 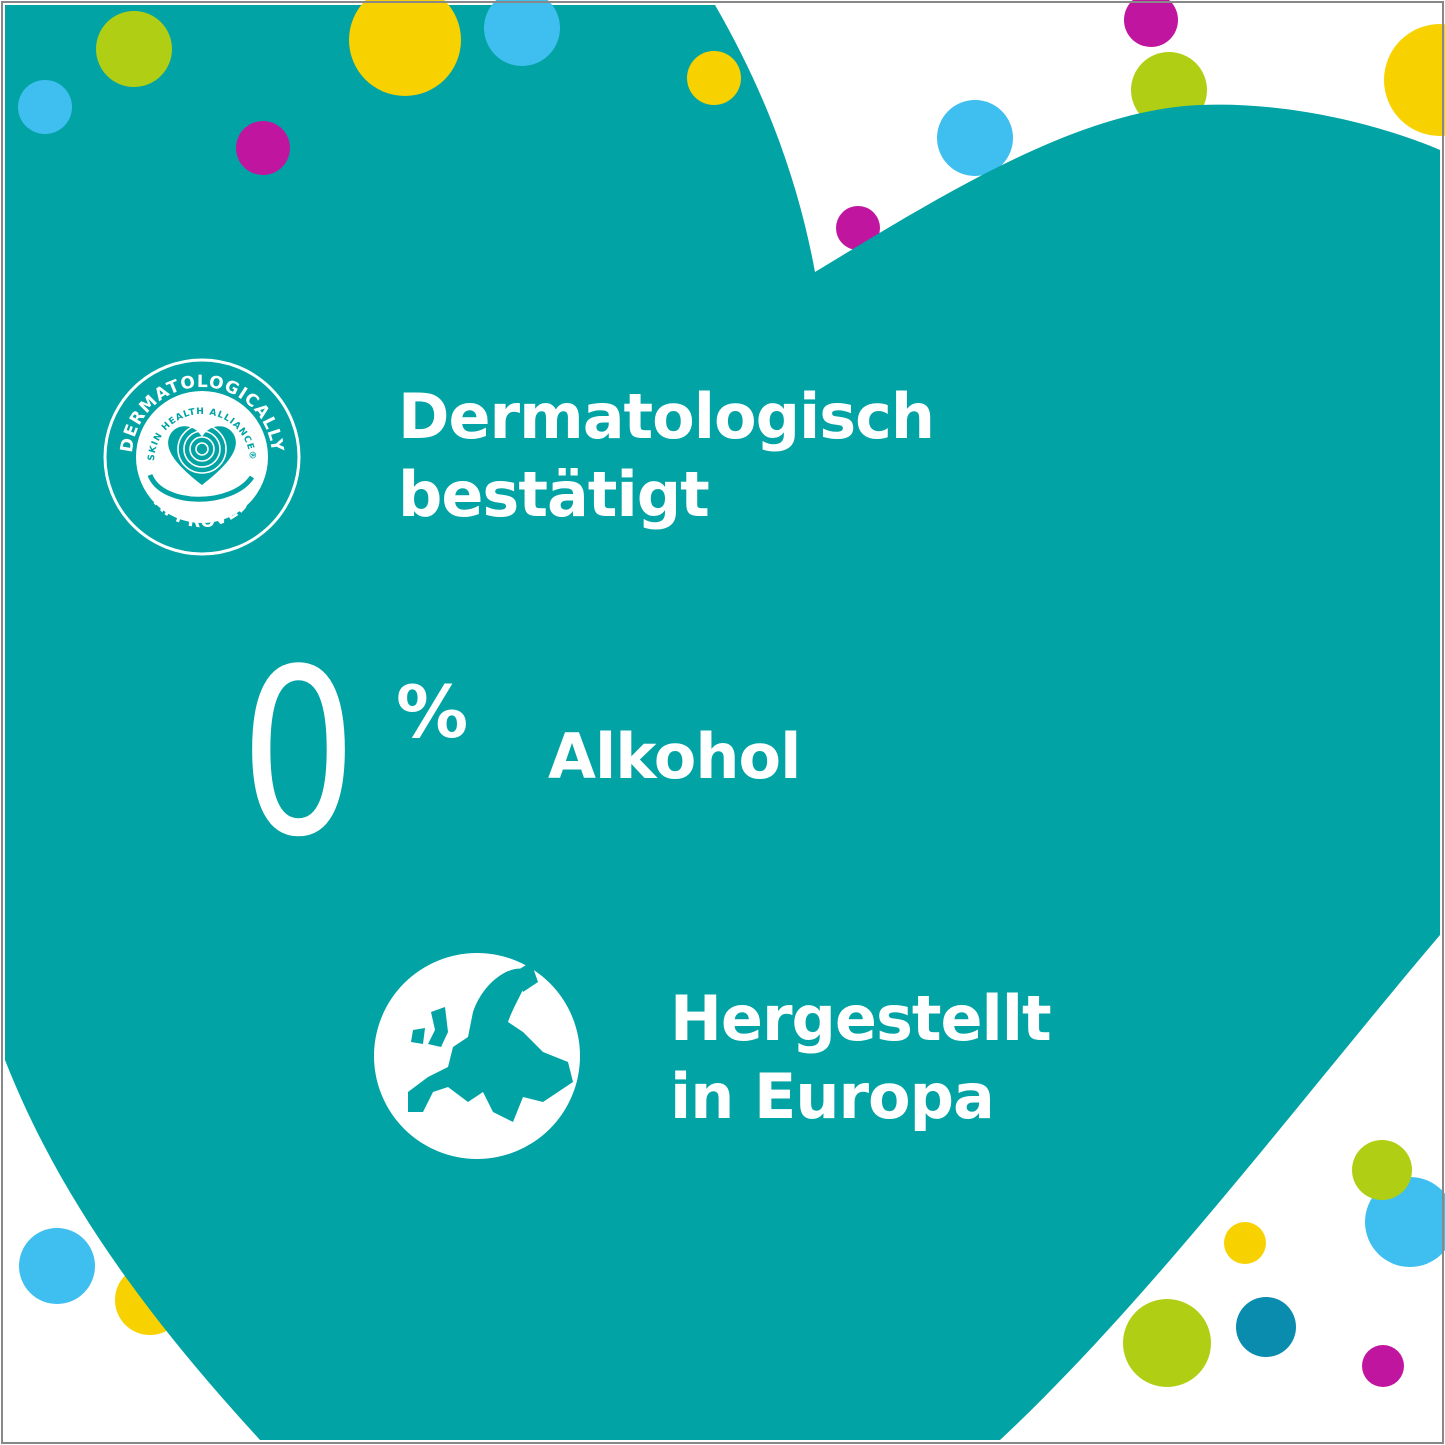 I want to click on claim-alcohol: Alkohol, so click(x=674, y=756).